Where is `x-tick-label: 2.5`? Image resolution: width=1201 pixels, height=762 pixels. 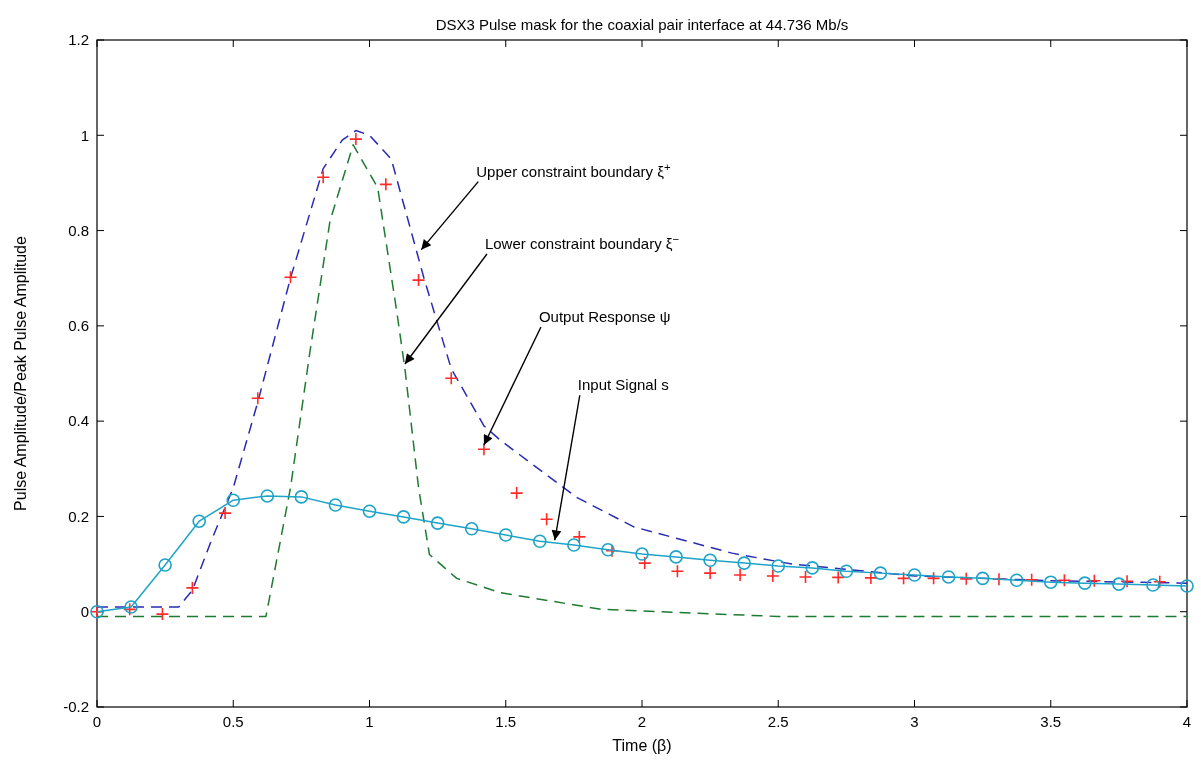 x-tick-label: 2.5 is located at coordinates (778, 721).